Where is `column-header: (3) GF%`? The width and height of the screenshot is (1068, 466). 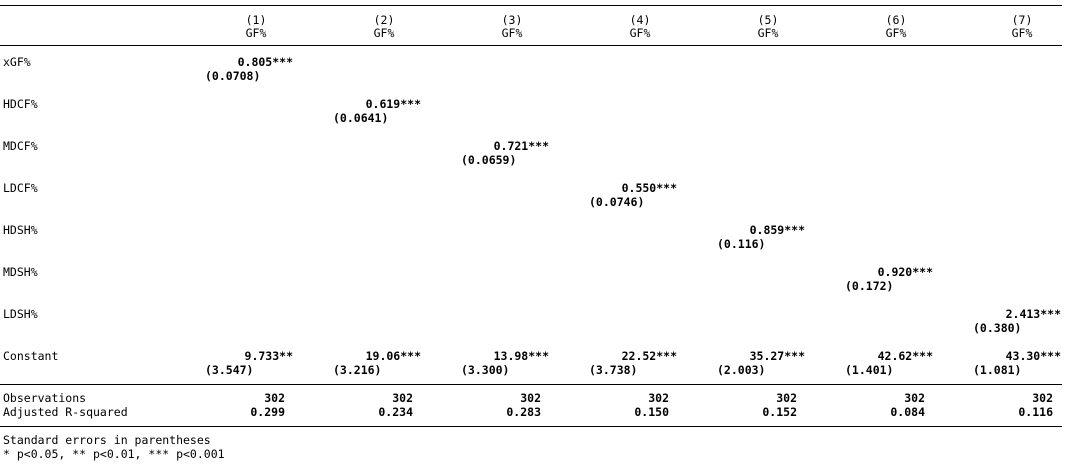
column-header: (3) GF% is located at coordinates (512, 27).